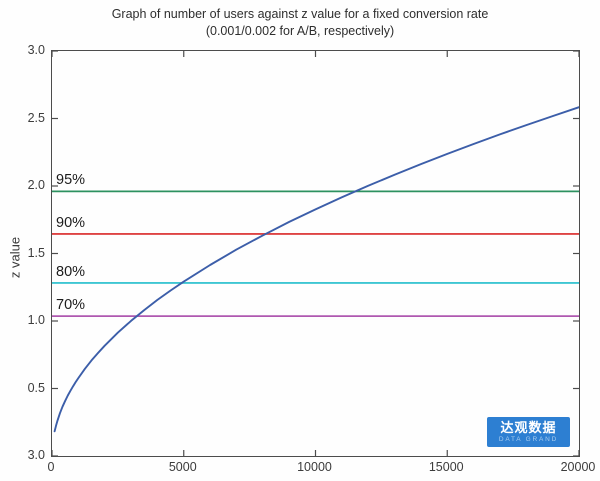 The image size is (600, 481). What do you see at coordinates (36, 320) in the screenshot?
I see `y-tick-label: 1.0` at bounding box center [36, 320].